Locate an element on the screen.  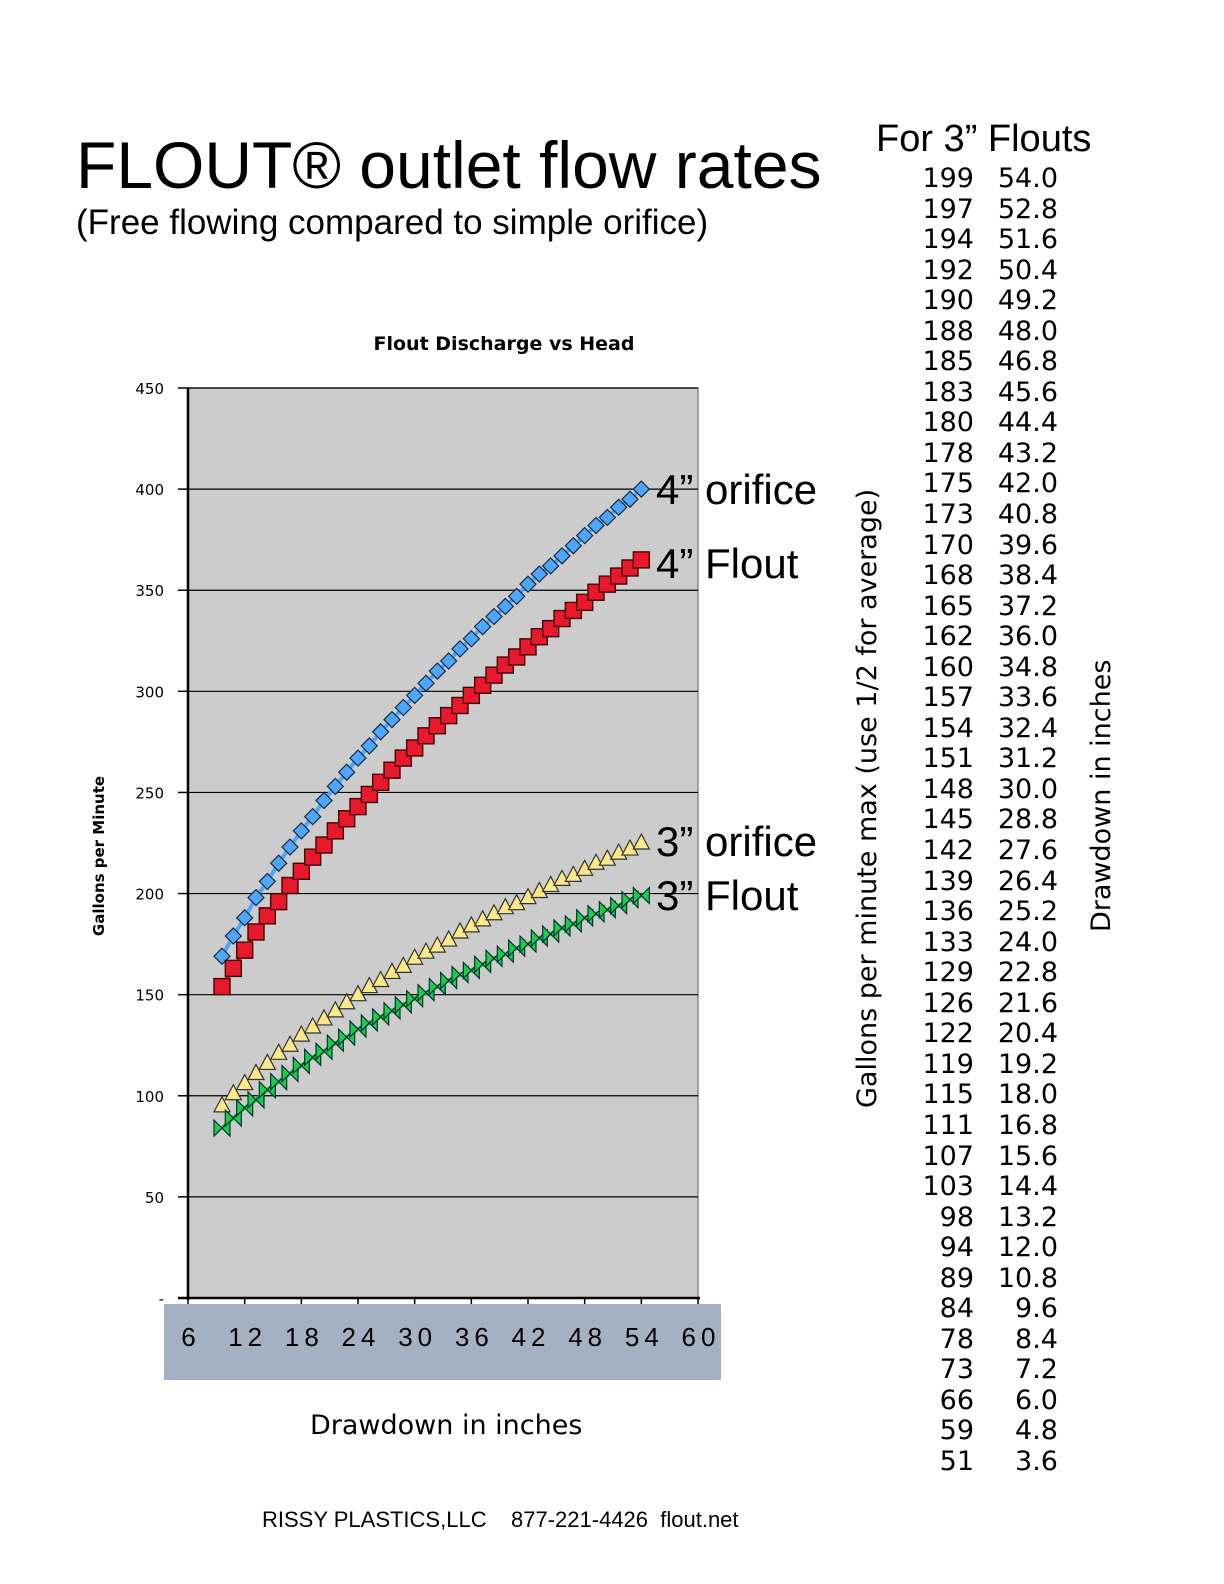
drawdown-cell: 49.2 is located at coordinates (1027, 301).